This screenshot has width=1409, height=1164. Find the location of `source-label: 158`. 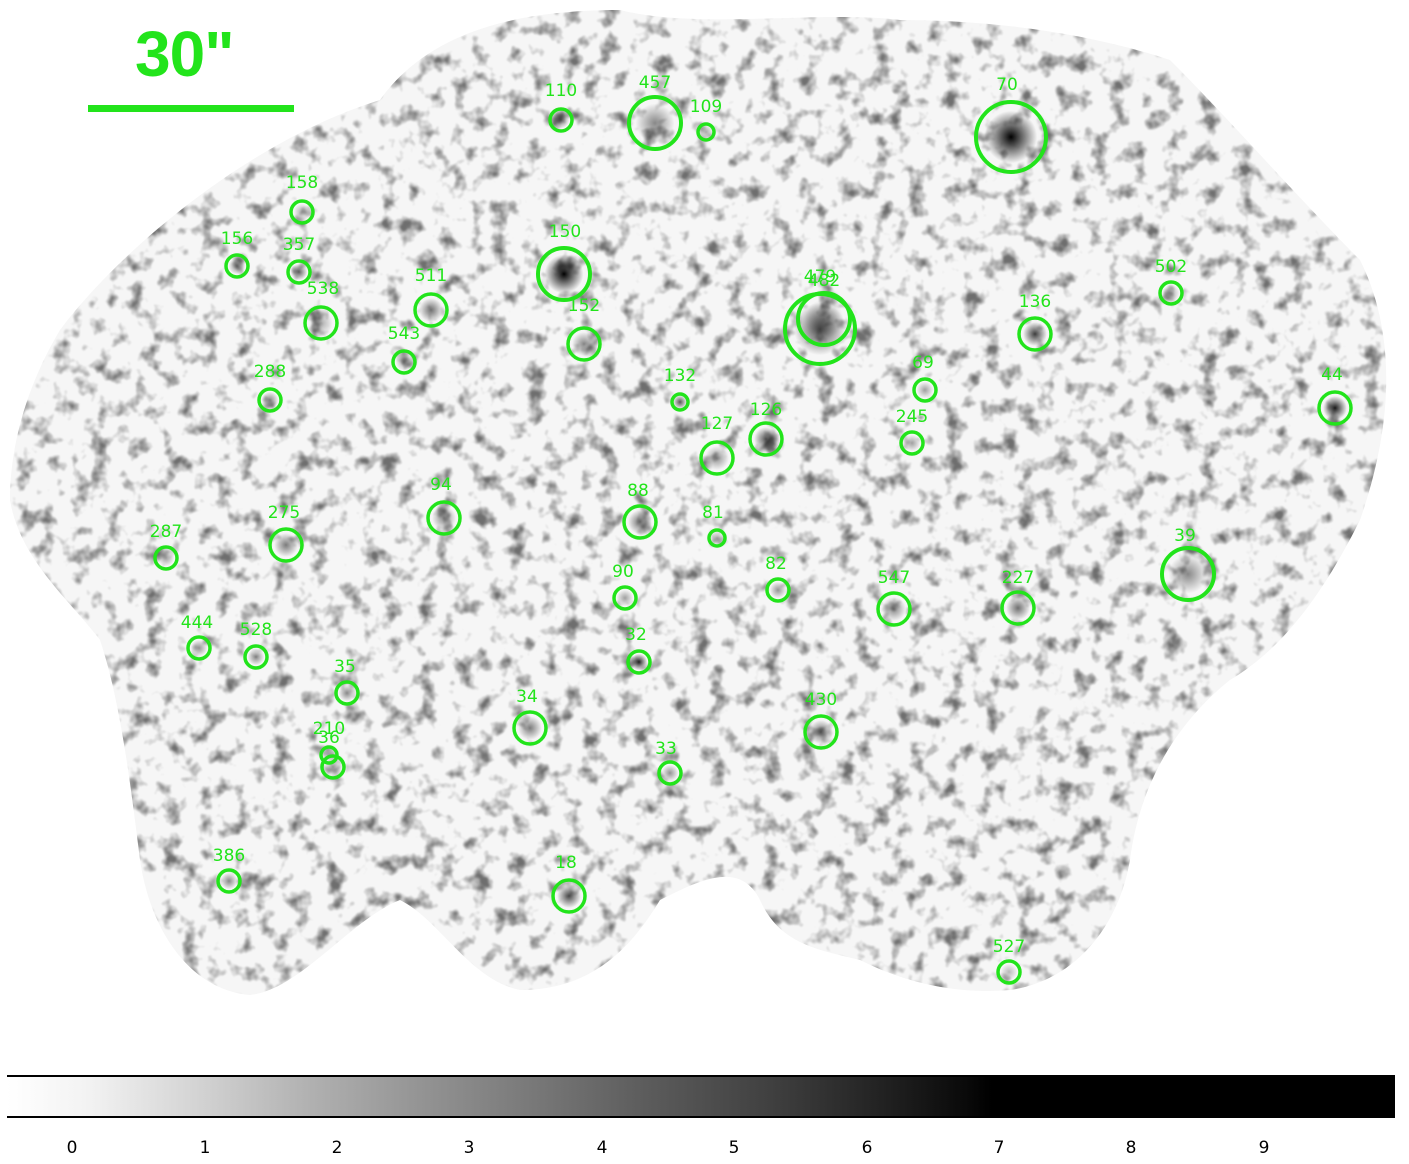

source-label: 158 is located at coordinates (302, 183).